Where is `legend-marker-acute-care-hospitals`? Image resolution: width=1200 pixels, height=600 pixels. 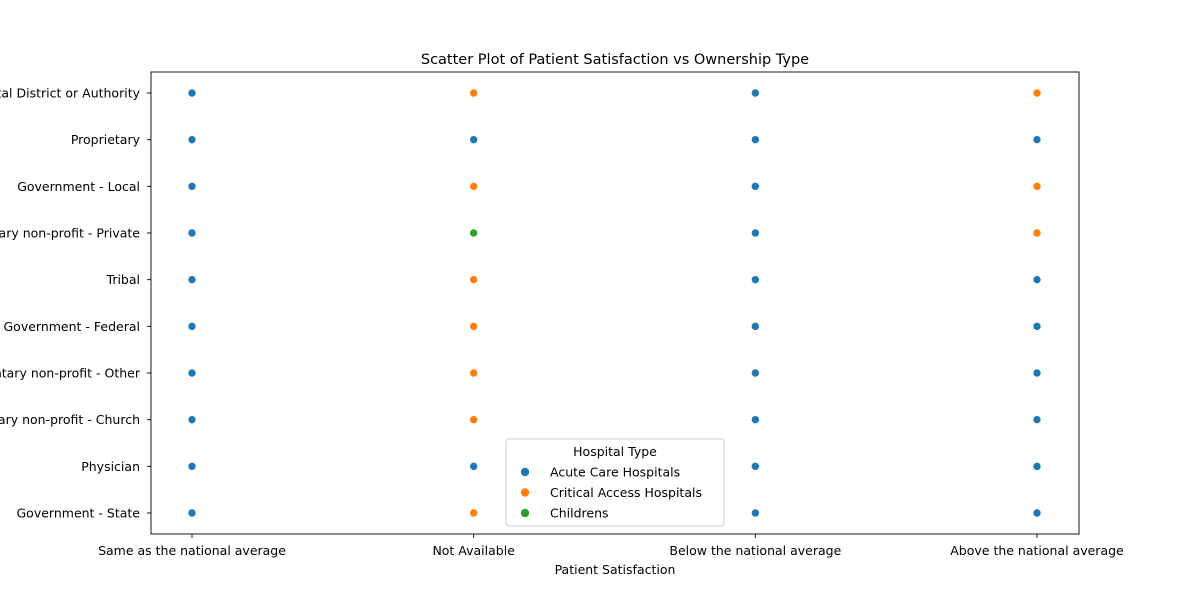 legend-marker-acute-care-hospitals is located at coordinates (525, 472).